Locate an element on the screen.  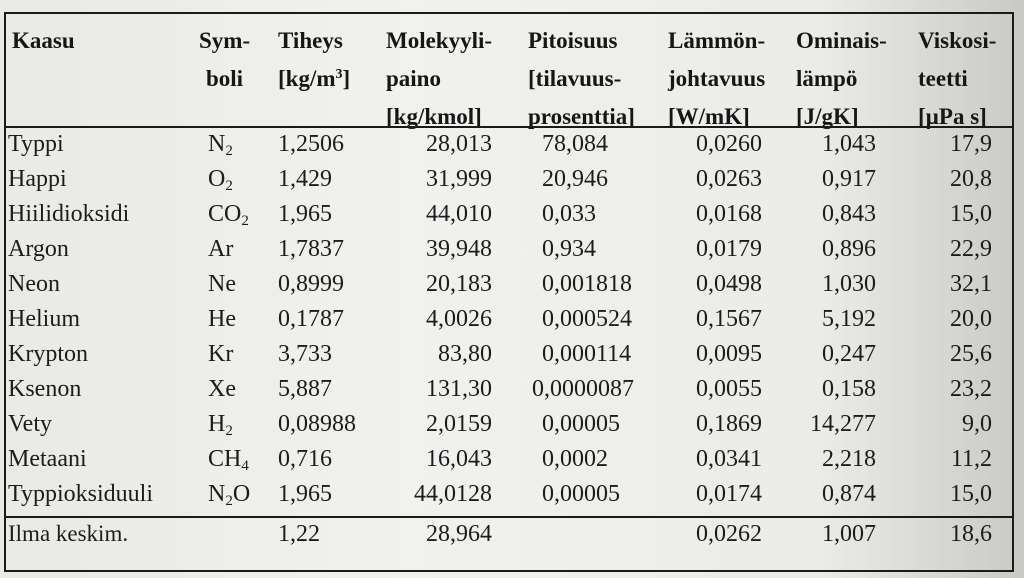
row-name: Argon is located at coordinates (38, 249).